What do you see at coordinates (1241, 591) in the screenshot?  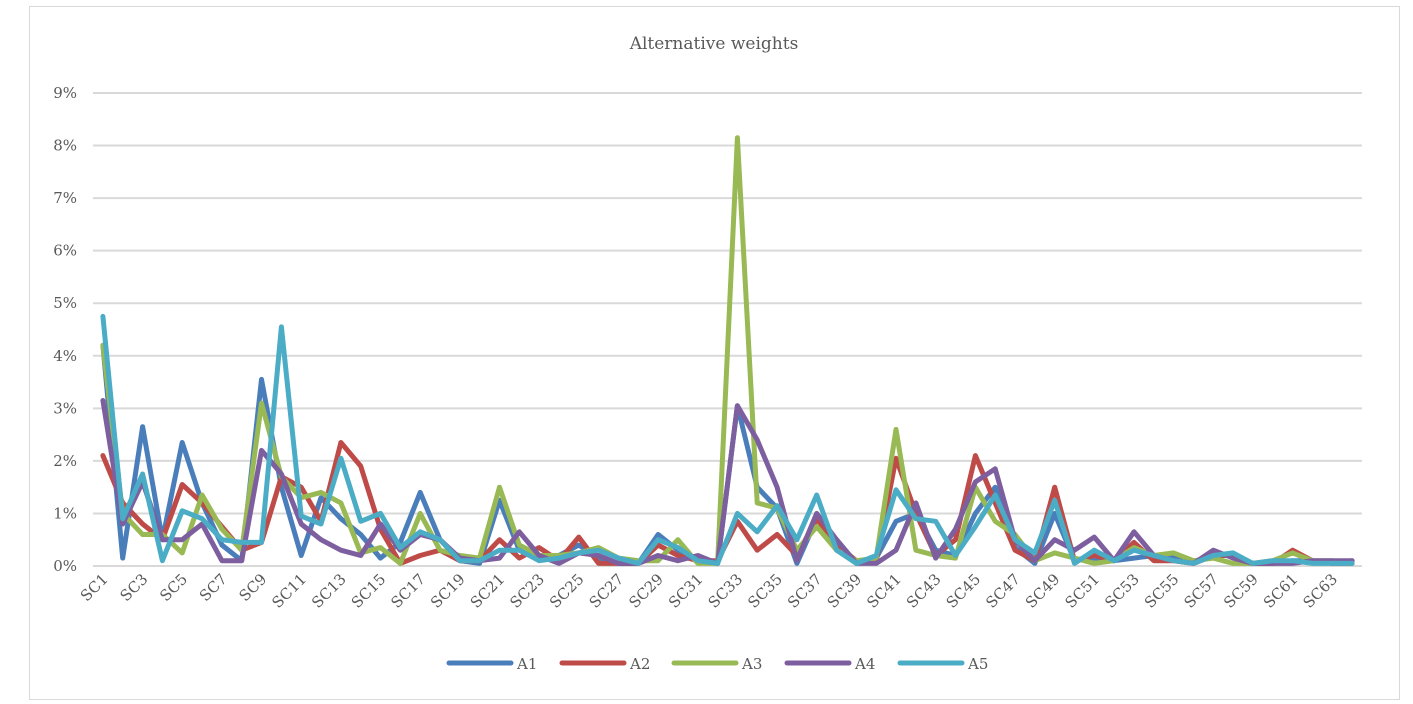 I see `x-tick-label: SC59` at bounding box center [1241, 591].